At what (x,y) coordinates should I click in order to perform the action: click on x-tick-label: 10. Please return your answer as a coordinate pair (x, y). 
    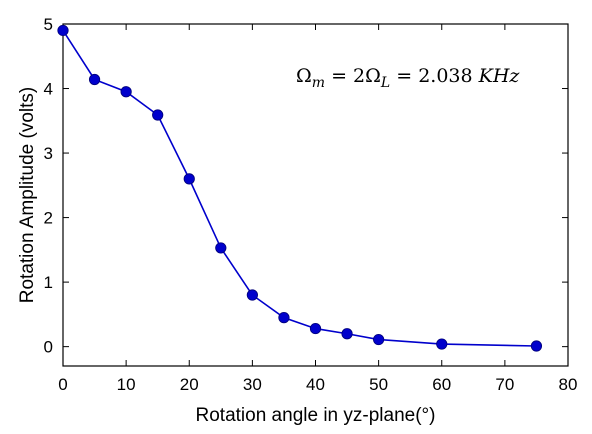
    Looking at the image, I should click on (126, 384).